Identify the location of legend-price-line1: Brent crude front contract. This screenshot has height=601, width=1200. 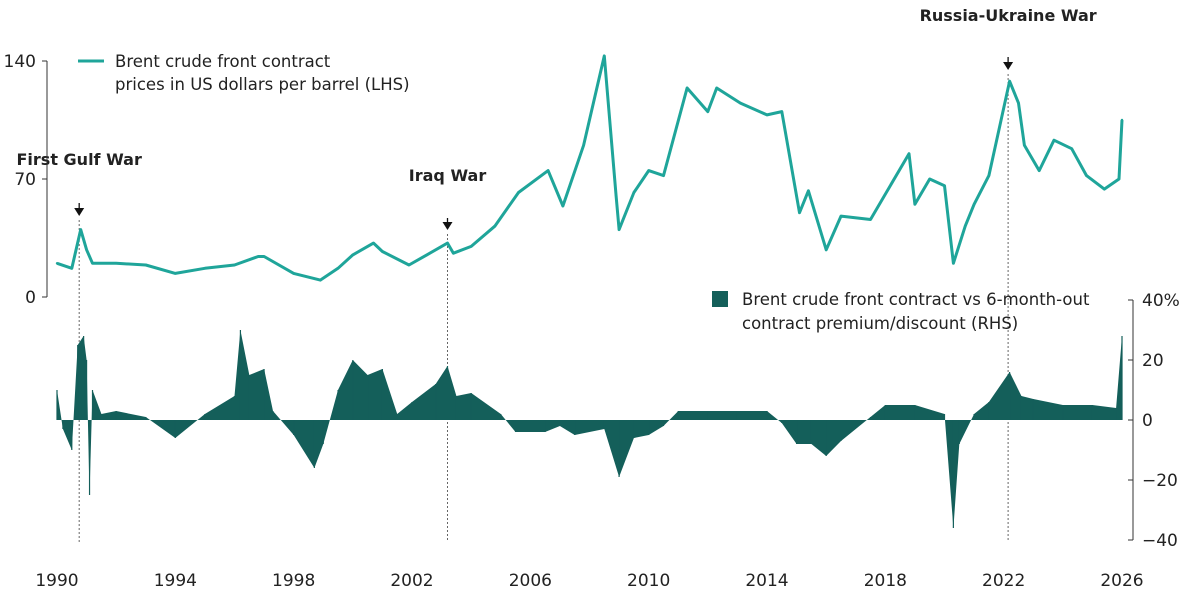
(223, 61).